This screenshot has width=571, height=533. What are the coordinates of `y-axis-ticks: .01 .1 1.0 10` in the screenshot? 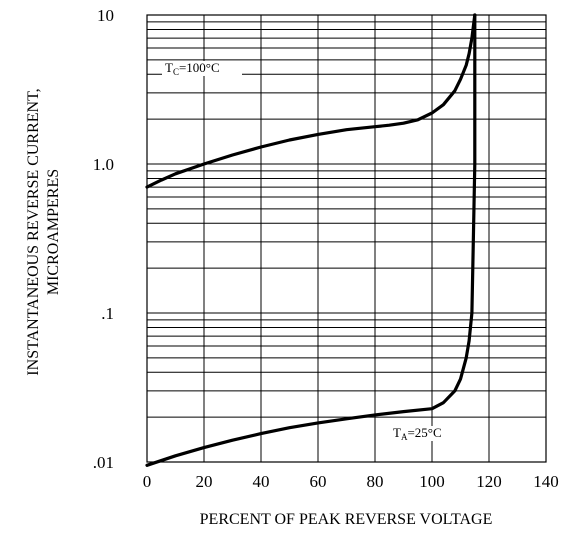 It's located at (103, 239).